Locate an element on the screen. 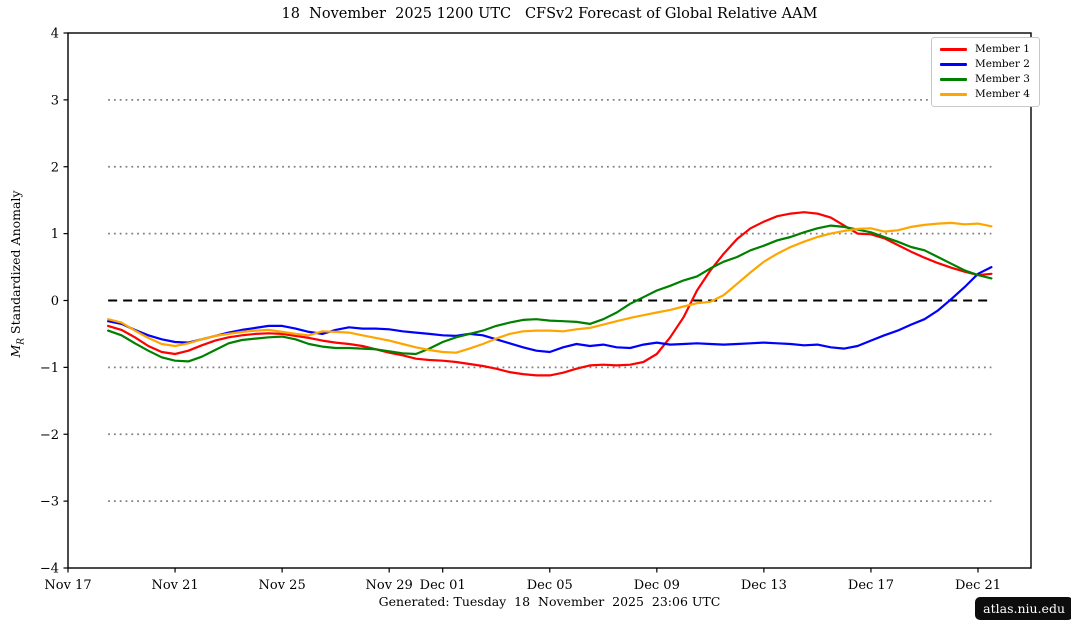 Image resolution: width=1071 pixels, height=638 pixels. legend-label: Member 1 is located at coordinates (1002, 49).